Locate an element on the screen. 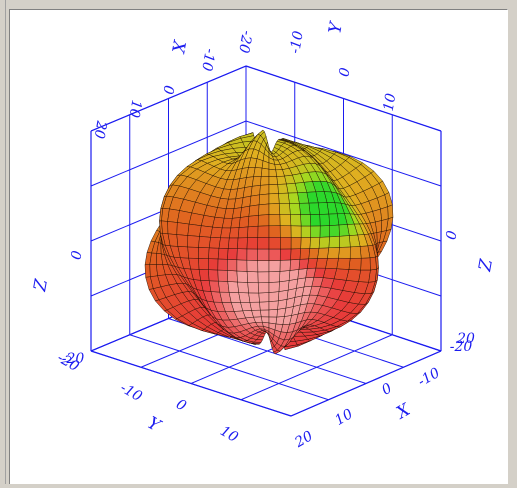 The width and height of the screenshot is (517, 488). left-edge-strip is located at coordinates (3, 242).